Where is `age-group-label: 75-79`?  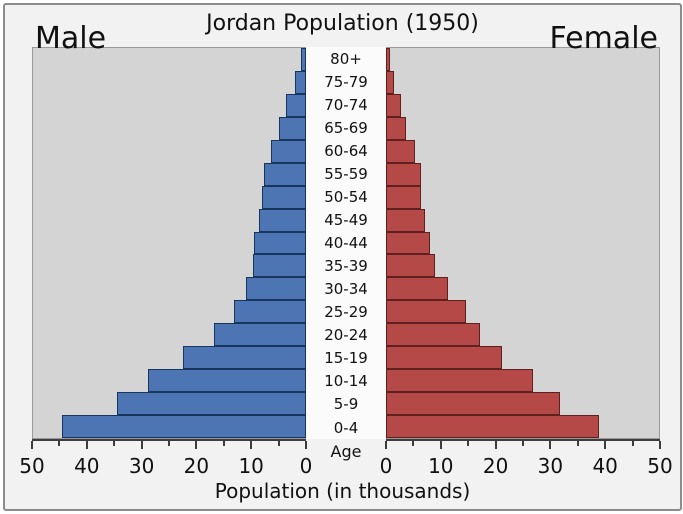
age-group-label: 75-79 is located at coordinates (346, 81).